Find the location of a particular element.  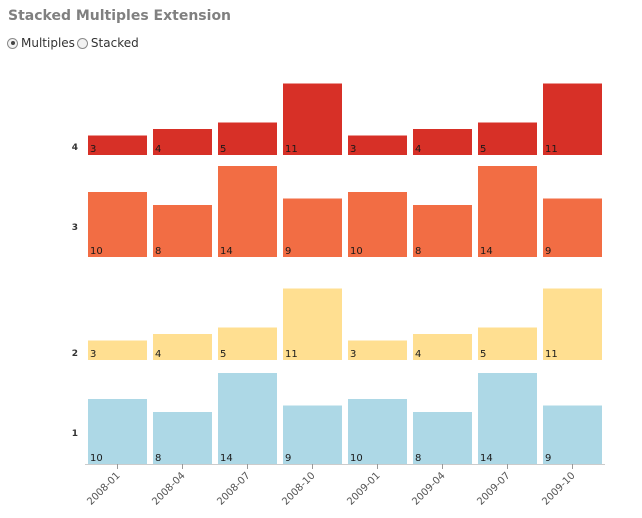

data-label-3-2009-01: 10 is located at coordinates (356, 251).